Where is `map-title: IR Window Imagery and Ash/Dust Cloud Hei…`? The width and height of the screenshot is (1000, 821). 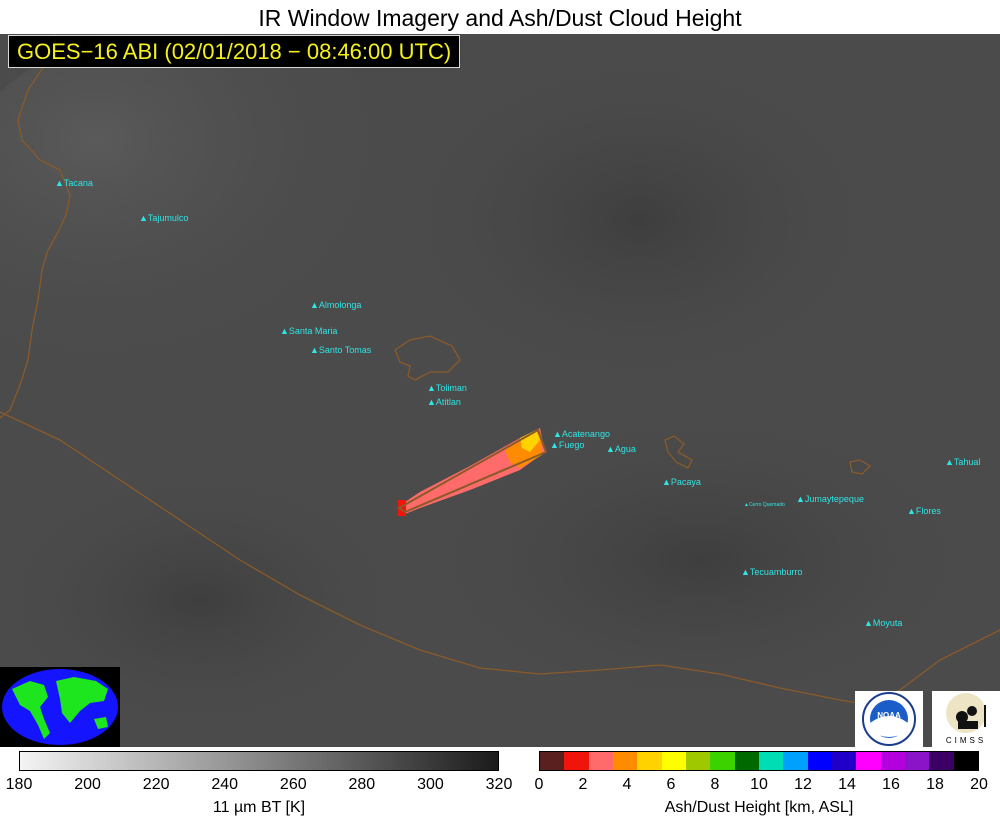 map-title: IR Window Imagery and Ash/Dust Cloud Hei… is located at coordinates (500, 18).